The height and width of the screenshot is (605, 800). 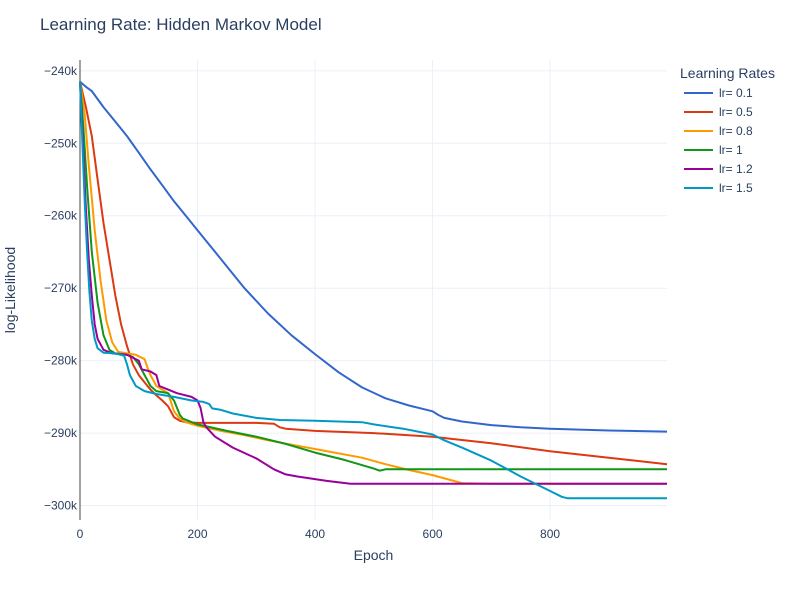 I want to click on chart-title: Learning Rate: Hidden Markov Model, so click(x=181, y=24).